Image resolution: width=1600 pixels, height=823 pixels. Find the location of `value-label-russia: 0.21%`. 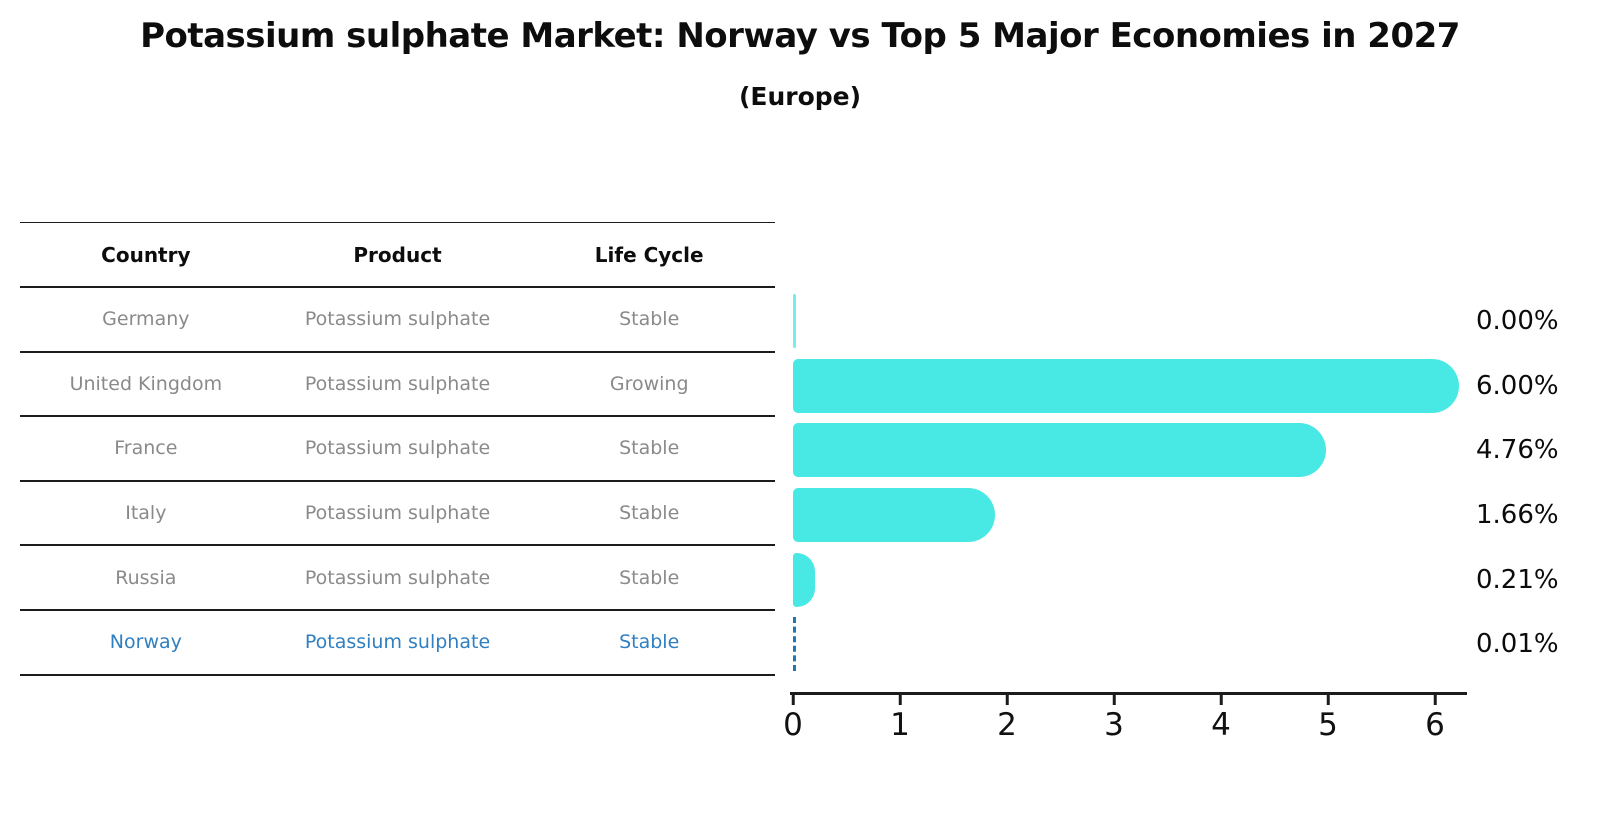

value-label-russia: 0.21% is located at coordinates (1517, 579).